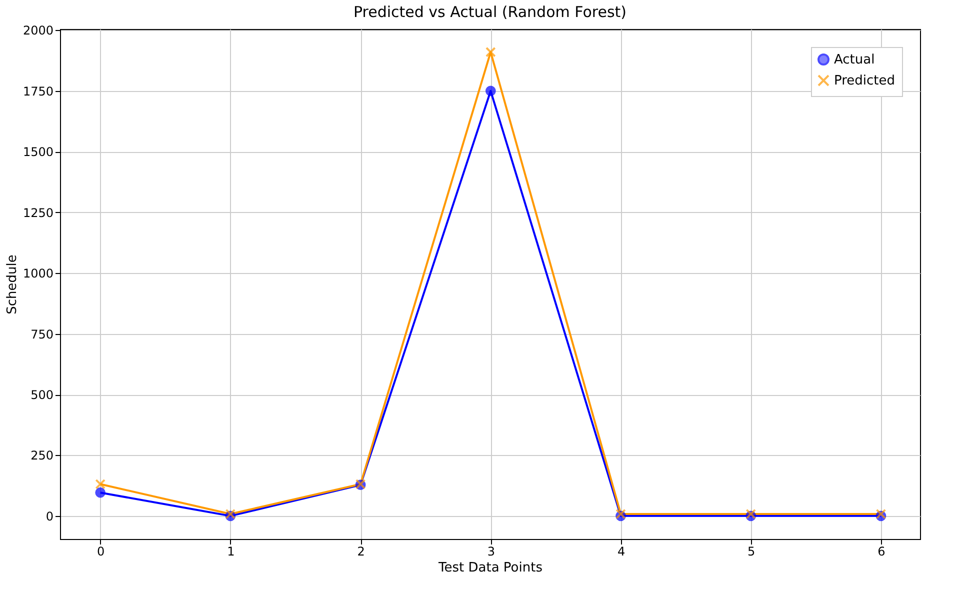 This screenshot has height=615, width=973. Describe the element at coordinates (490, 12) in the screenshot. I see `chart-title: Predicted vs Actual (Random Forest)` at that location.